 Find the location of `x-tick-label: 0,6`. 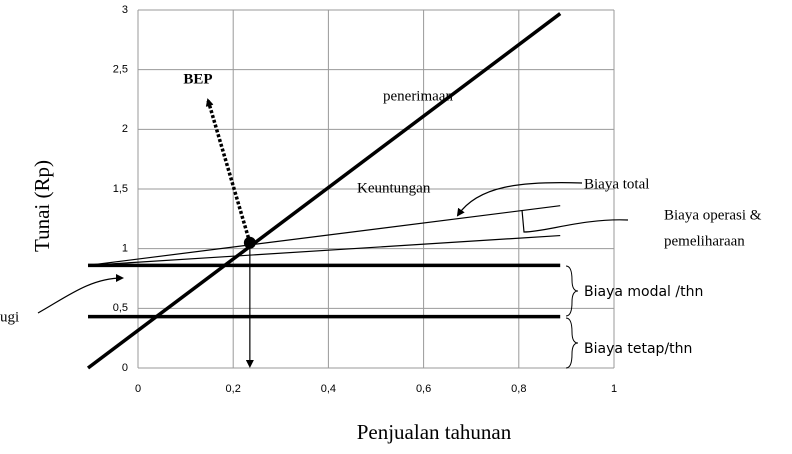

x-tick-label: 0,6 is located at coordinates (423, 389).